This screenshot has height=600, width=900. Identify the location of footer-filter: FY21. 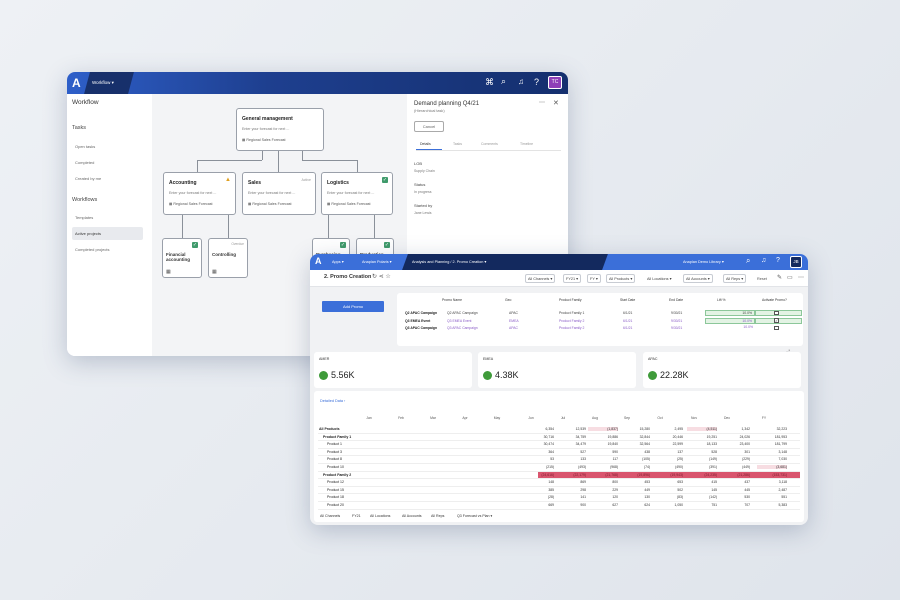
(356, 516).